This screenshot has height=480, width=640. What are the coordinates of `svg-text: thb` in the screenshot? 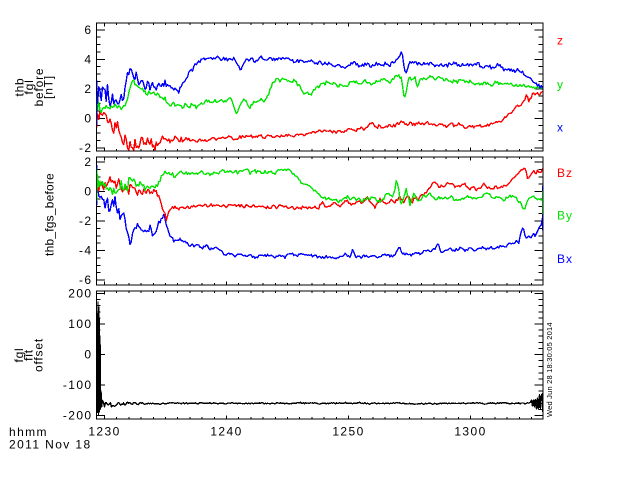 It's located at (19, 86).